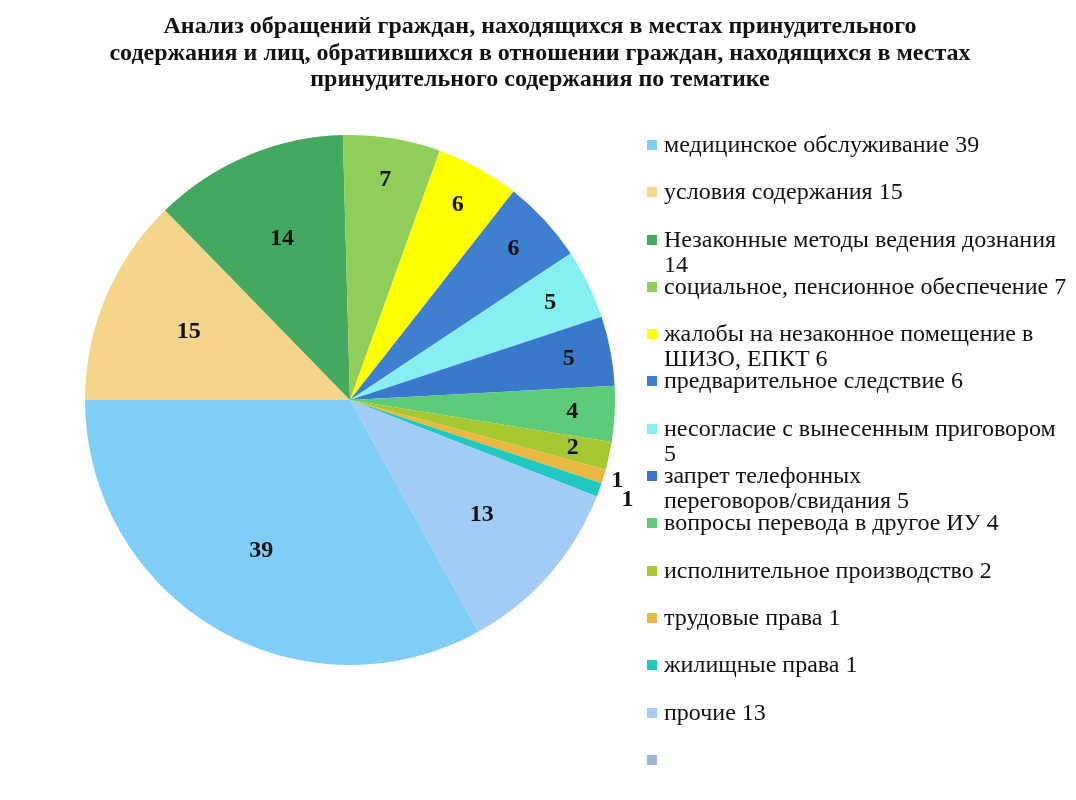 The height and width of the screenshot is (800, 1076). Describe the element at coordinates (783, 191) in the screenshot. I see `legend-label: условия содержания 15` at that location.